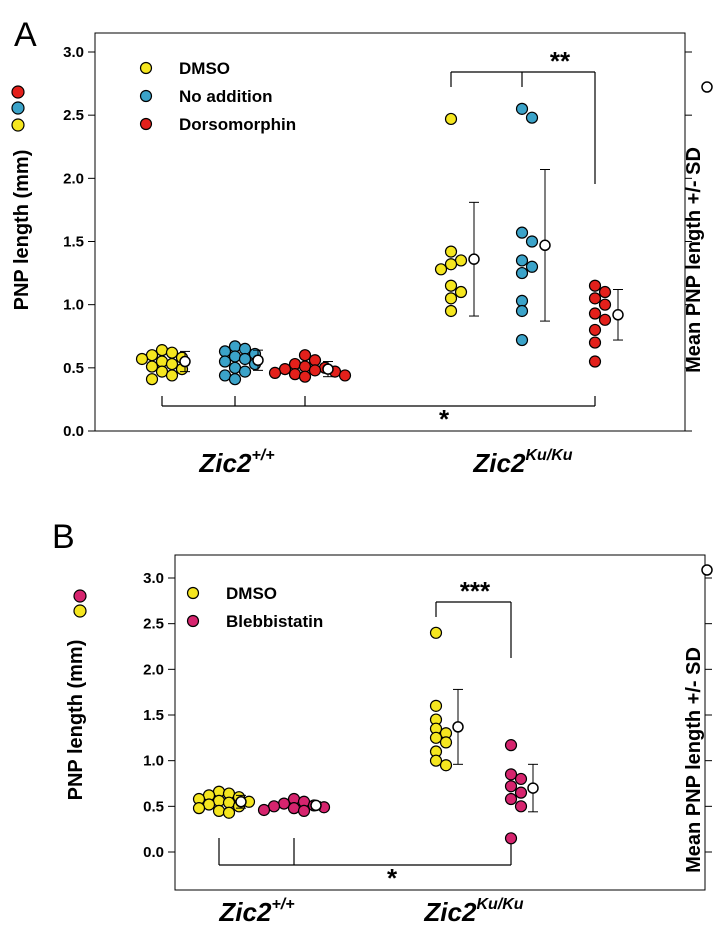 This screenshot has width=718, height=939. What do you see at coordinates (73, 305) in the screenshot?
I see `y-tick-label: 1.0` at bounding box center [73, 305].